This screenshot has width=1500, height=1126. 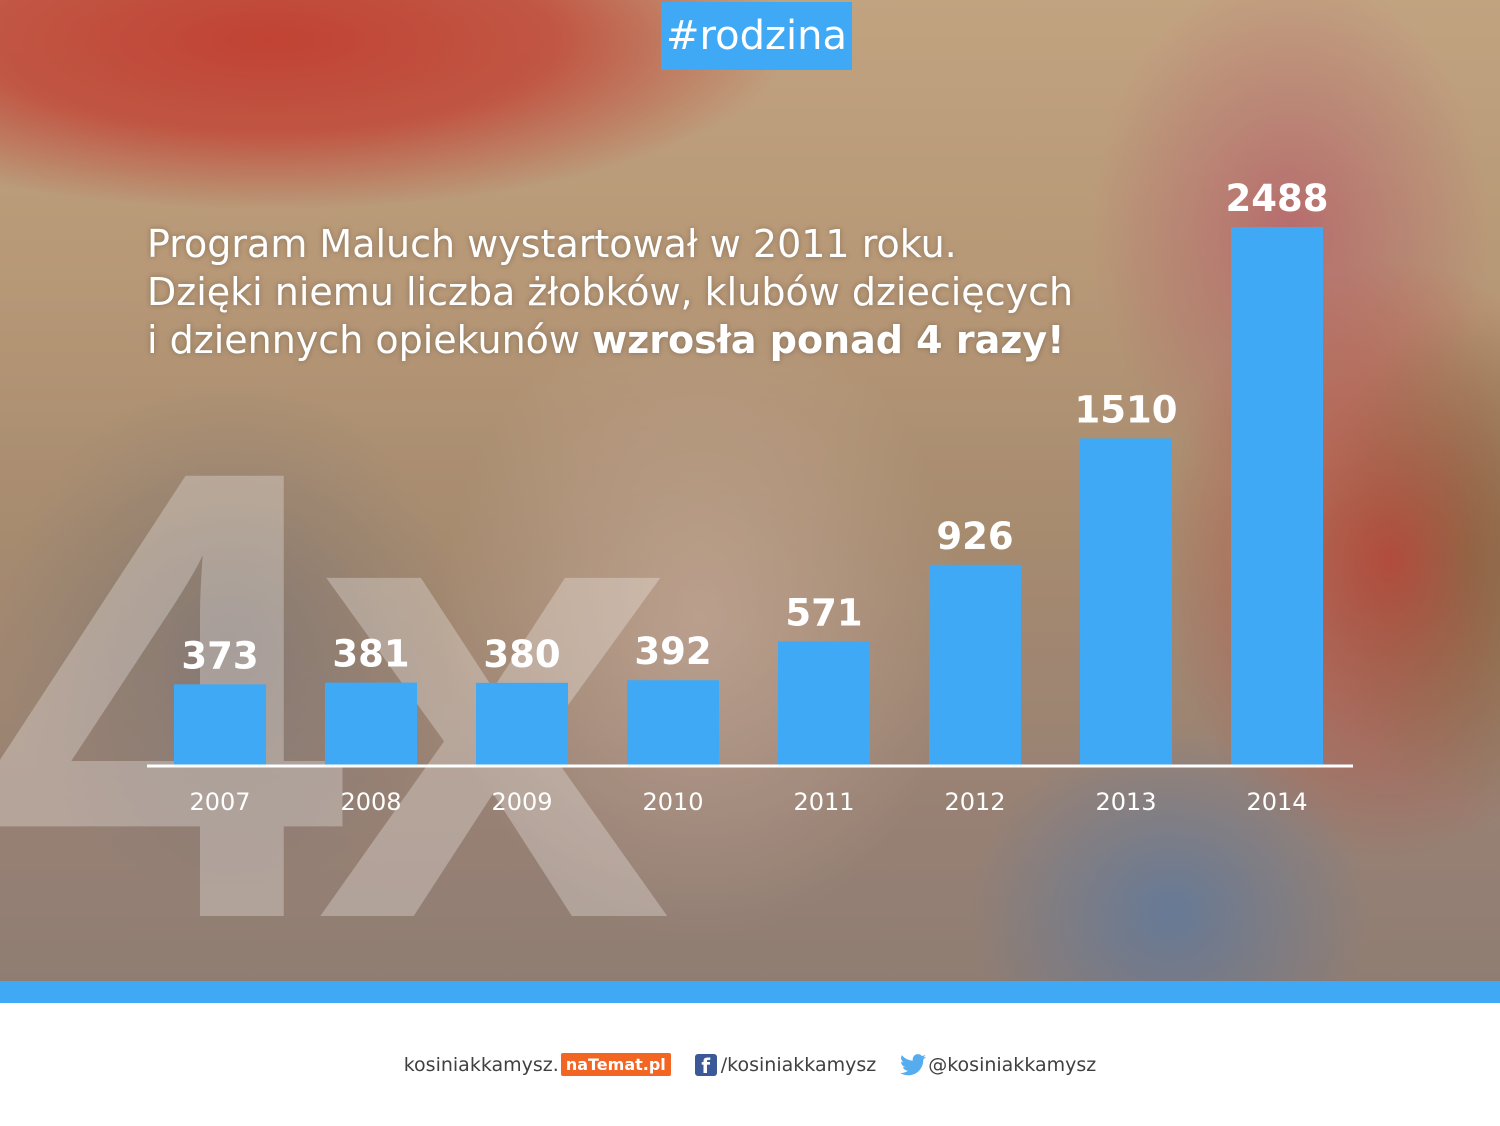 What do you see at coordinates (370, 654) in the screenshot?
I see `value-label-2008: 381` at bounding box center [370, 654].